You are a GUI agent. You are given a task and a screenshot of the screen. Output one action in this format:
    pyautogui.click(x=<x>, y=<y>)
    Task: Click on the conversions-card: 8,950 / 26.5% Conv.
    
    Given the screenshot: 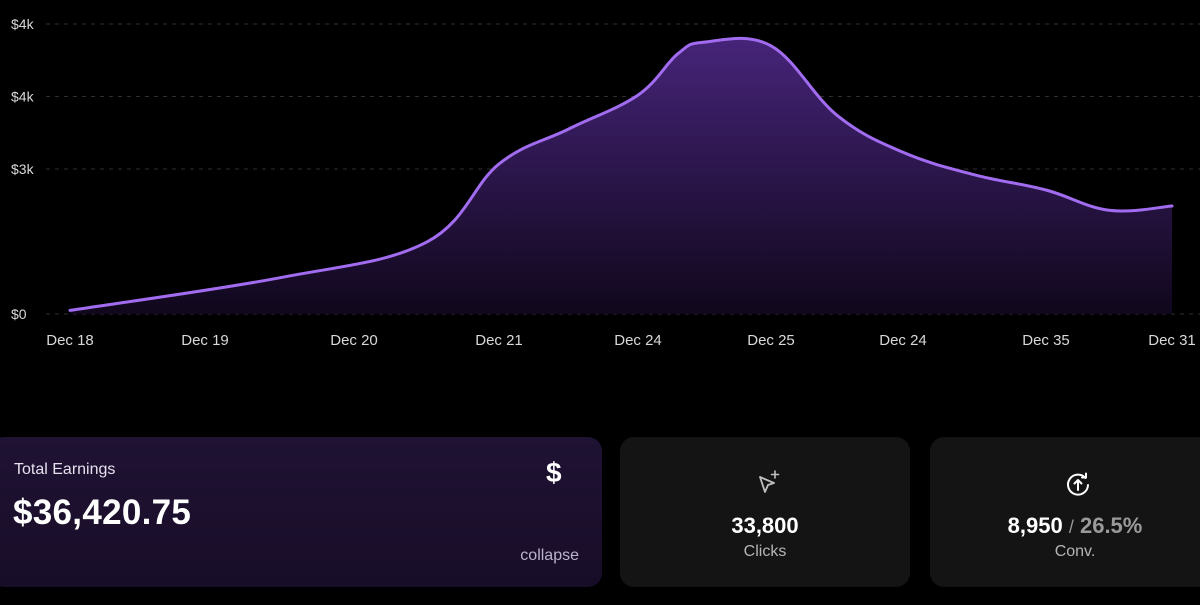 What is the action you would take?
    pyautogui.click(x=1065, y=512)
    